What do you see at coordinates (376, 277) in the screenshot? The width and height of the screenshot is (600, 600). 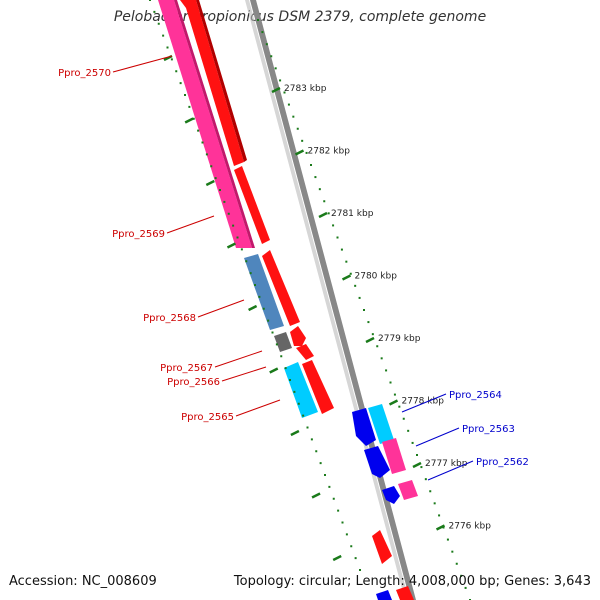 I see `scale-label: 2780 kbp` at bounding box center [376, 277].